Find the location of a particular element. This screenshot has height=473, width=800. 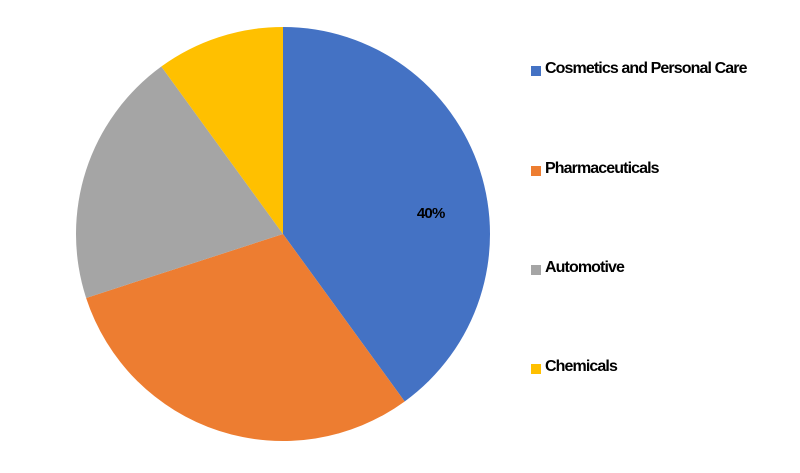

legend-item: Chemicals is located at coordinates (656, 368).